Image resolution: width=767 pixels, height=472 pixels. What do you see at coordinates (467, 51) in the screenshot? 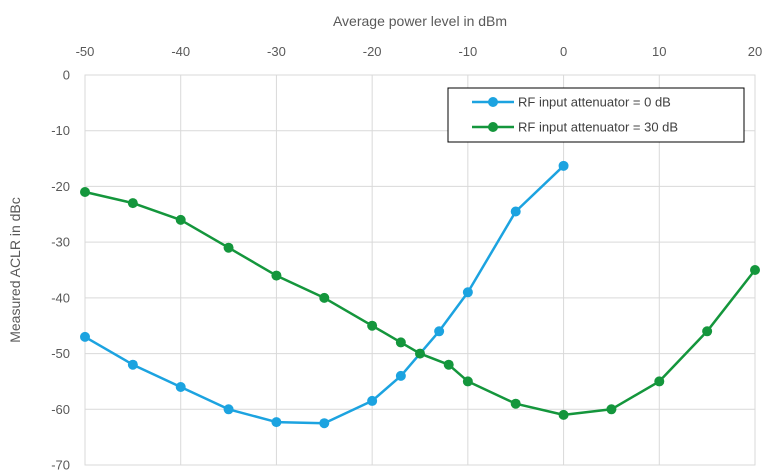
I see `x-tick-label: -10` at bounding box center [467, 51].